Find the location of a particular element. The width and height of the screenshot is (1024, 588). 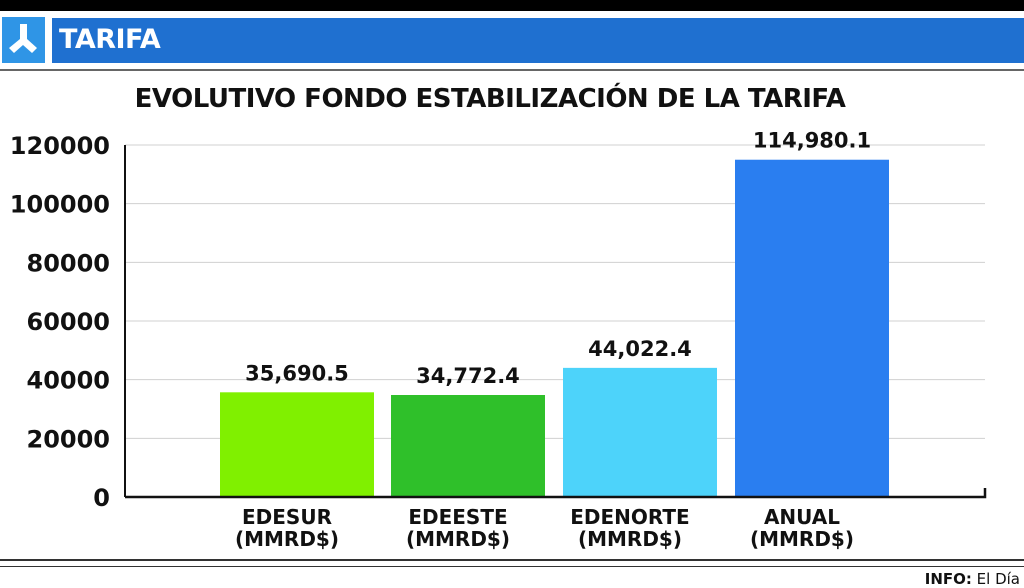

x-tick-label: EDENORTE is located at coordinates (629, 517).